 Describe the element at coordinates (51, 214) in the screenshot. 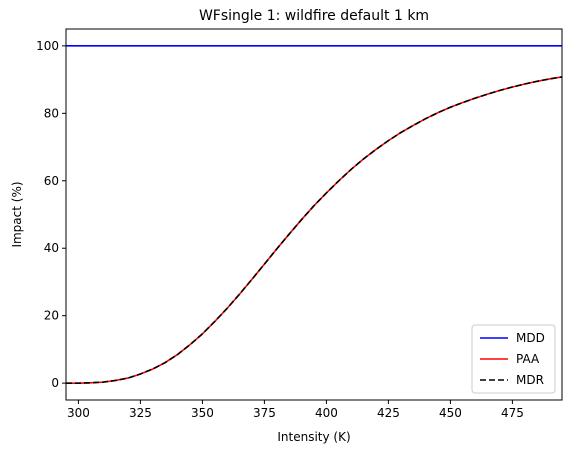

I see `y-axis: 0 20 40 60 80 100` at that location.